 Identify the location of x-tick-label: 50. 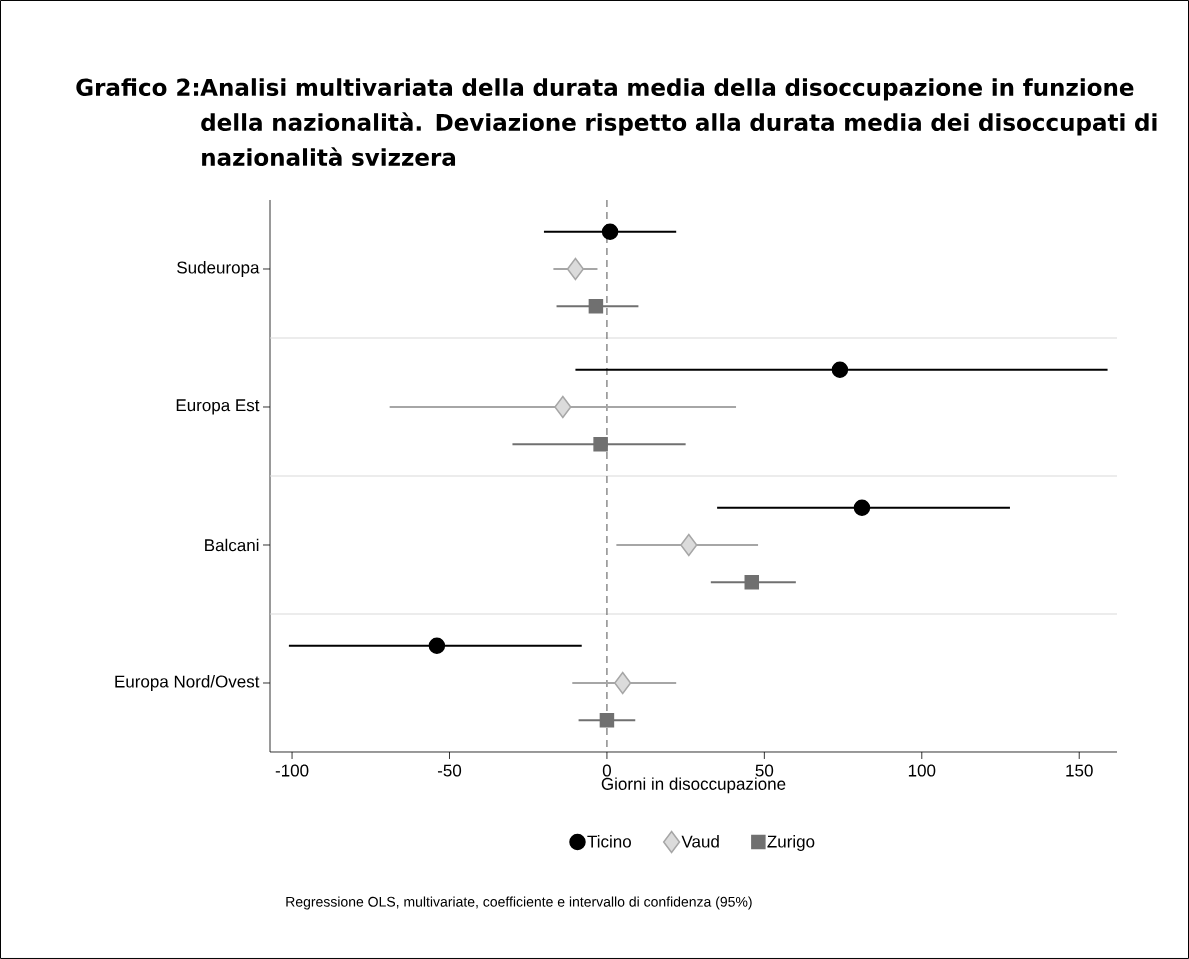
(764, 770).